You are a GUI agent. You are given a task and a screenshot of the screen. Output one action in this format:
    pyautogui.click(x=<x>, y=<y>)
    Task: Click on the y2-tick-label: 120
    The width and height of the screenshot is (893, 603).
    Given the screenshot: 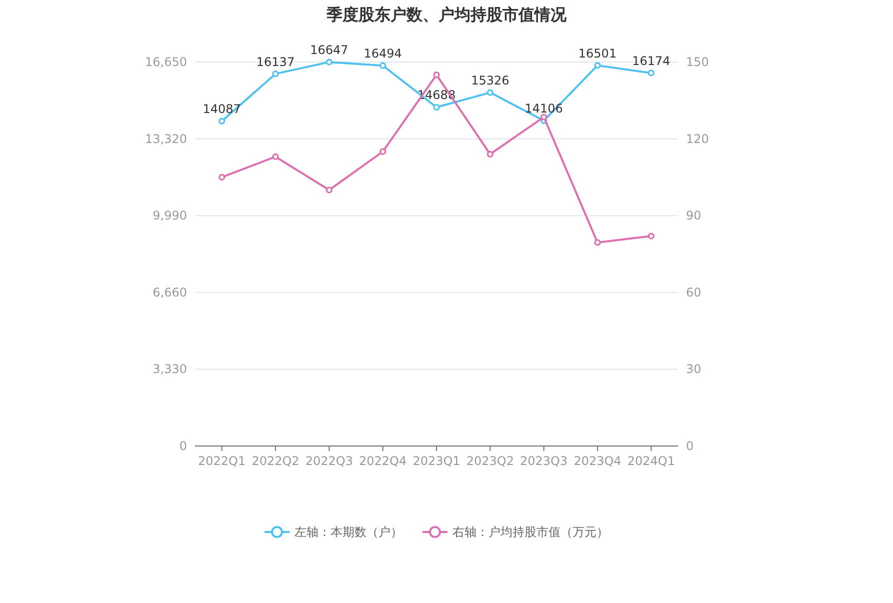 What is the action you would take?
    pyautogui.click(x=697, y=139)
    